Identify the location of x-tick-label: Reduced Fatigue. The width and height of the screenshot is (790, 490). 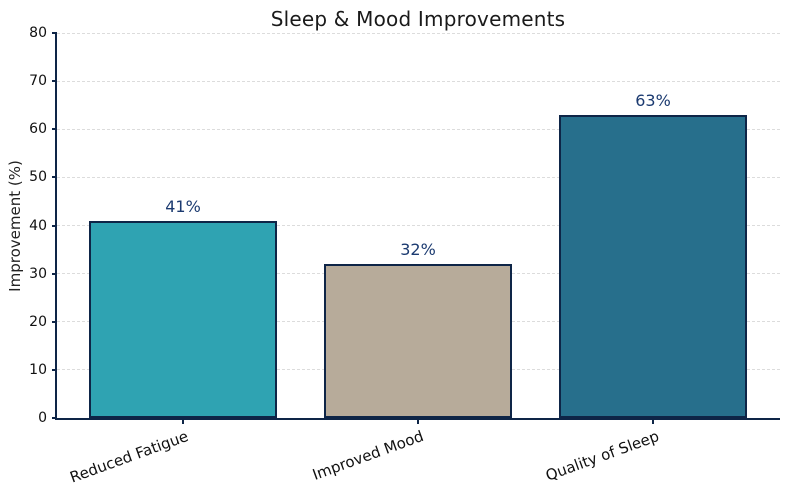
(129, 457).